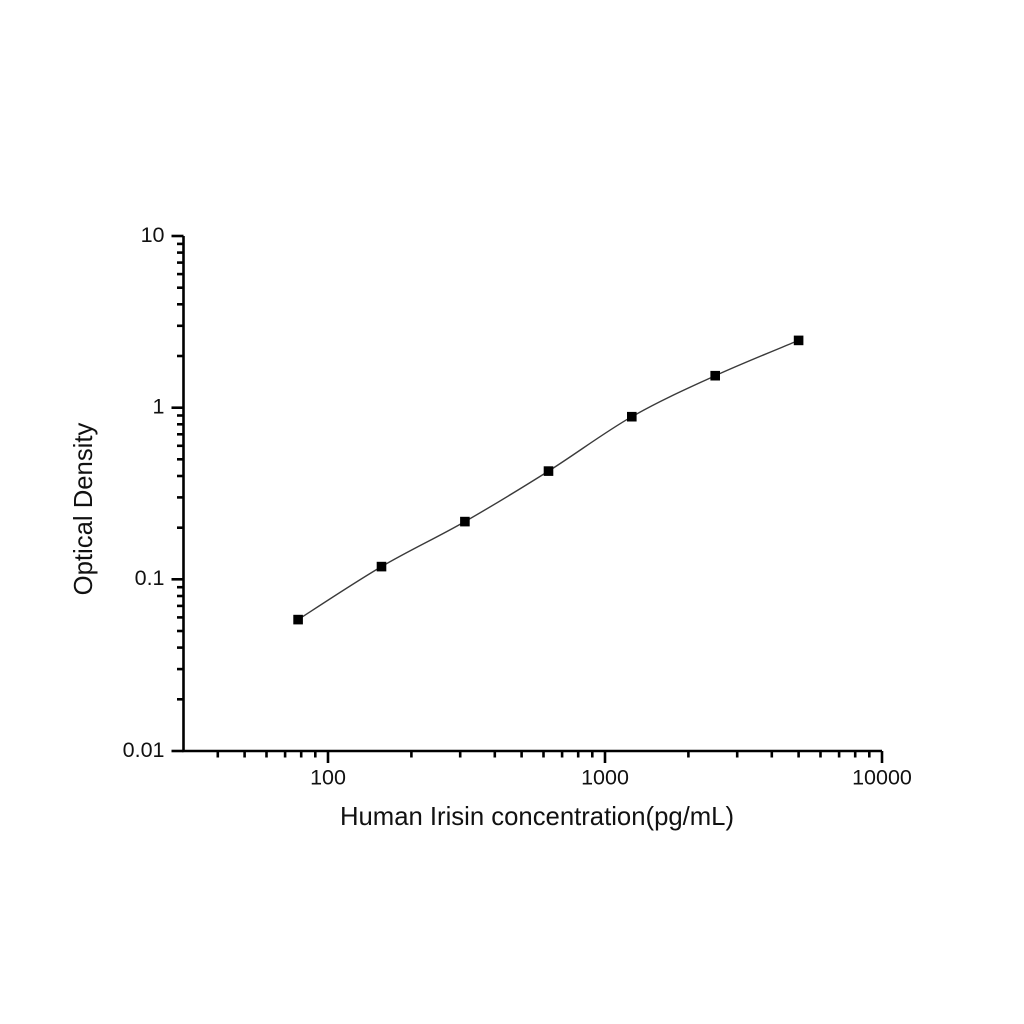 This screenshot has height=1024, width=1024. Describe the element at coordinates (605, 778) in the screenshot. I see `svg-text: 1000` at that location.